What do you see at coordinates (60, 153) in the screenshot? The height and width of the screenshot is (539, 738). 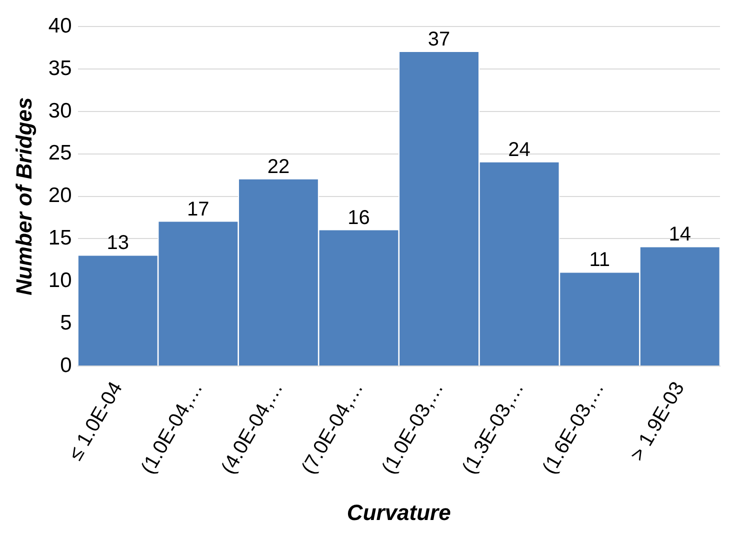 I see `y-tick-label: 25` at bounding box center [60, 153].